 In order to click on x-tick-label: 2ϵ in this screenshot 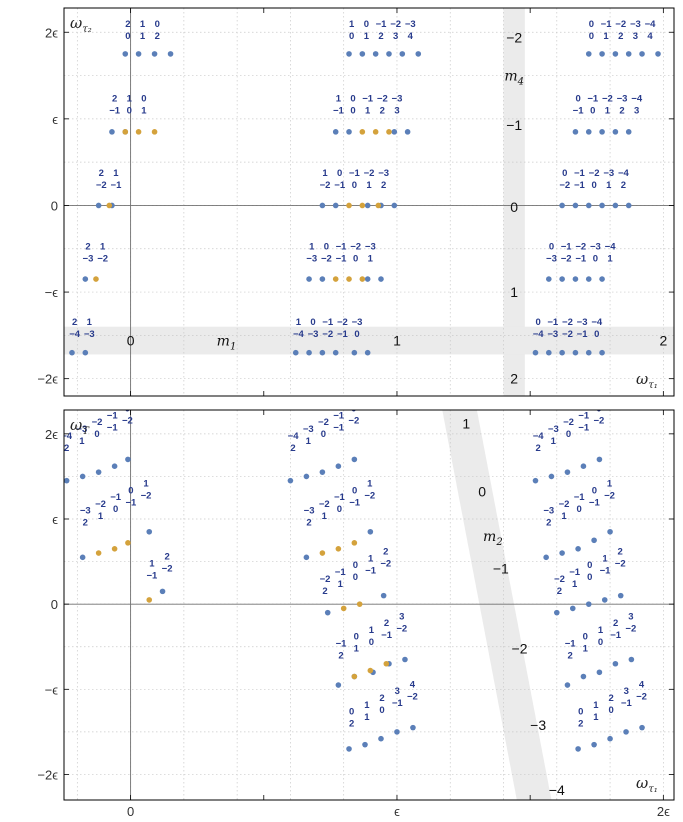, I will do `click(663, 811)`.